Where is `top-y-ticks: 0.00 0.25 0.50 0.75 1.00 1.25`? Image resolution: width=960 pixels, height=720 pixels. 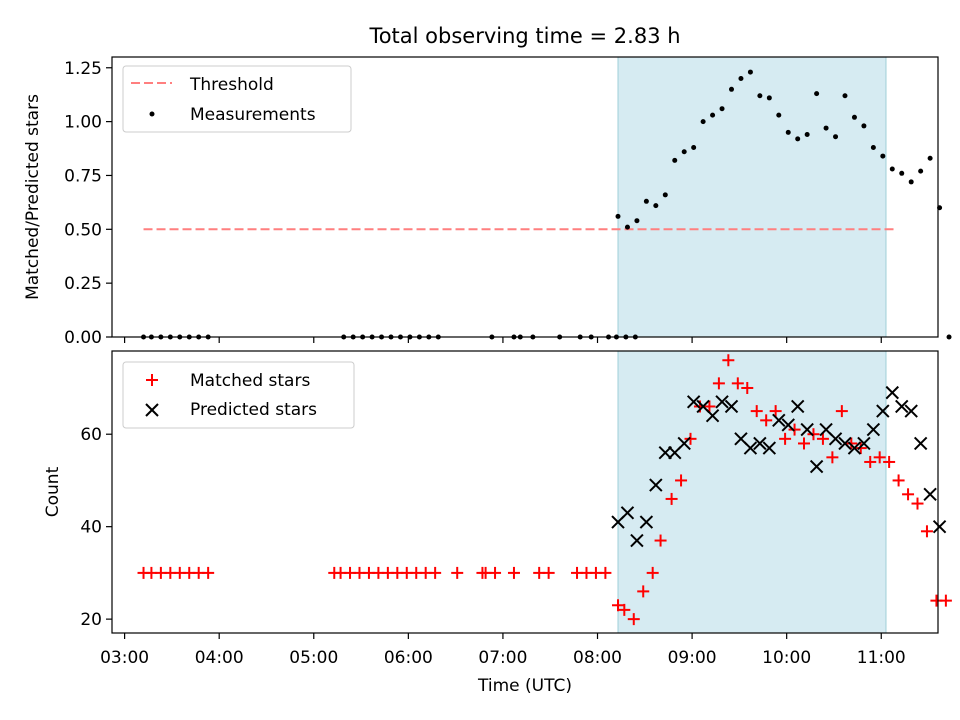
top-y-ticks: 0.00 0.25 0.50 0.75 1.00 1.25 is located at coordinates (88, 203).